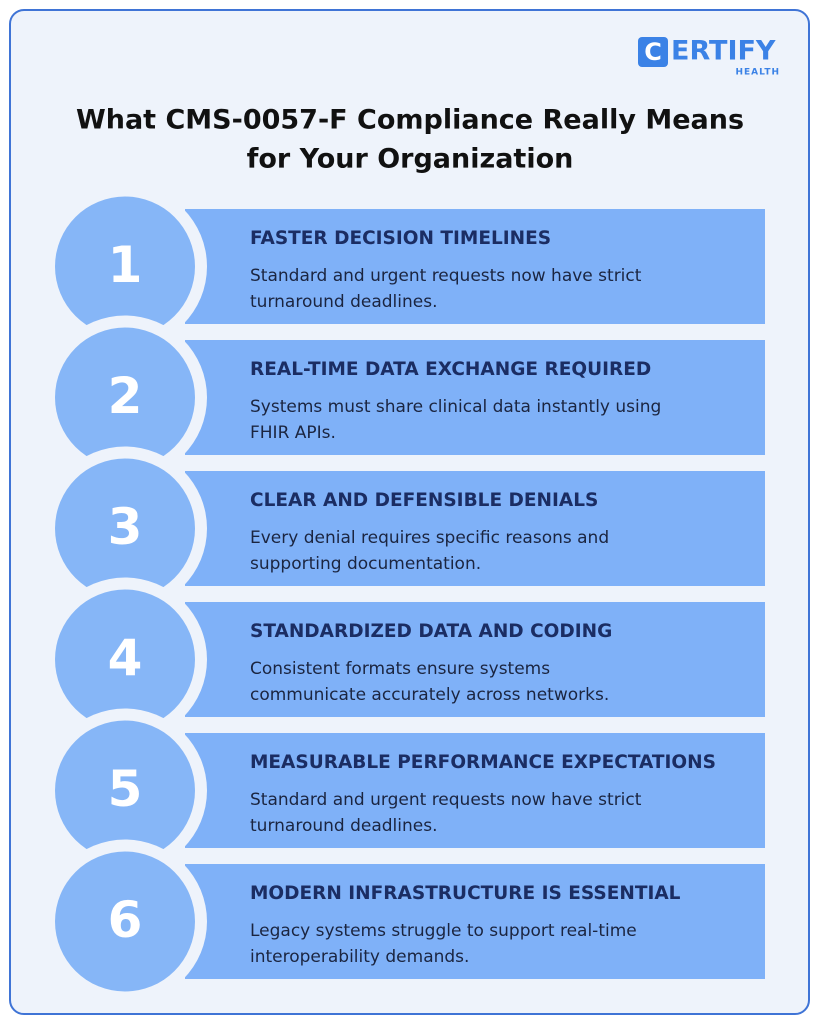 This screenshot has width=819, height=1024. Describe the element at coordinates (431, 631) in the screenshot. I see `item-heading: STANDARDIZED DATA AND CODING` at that location.